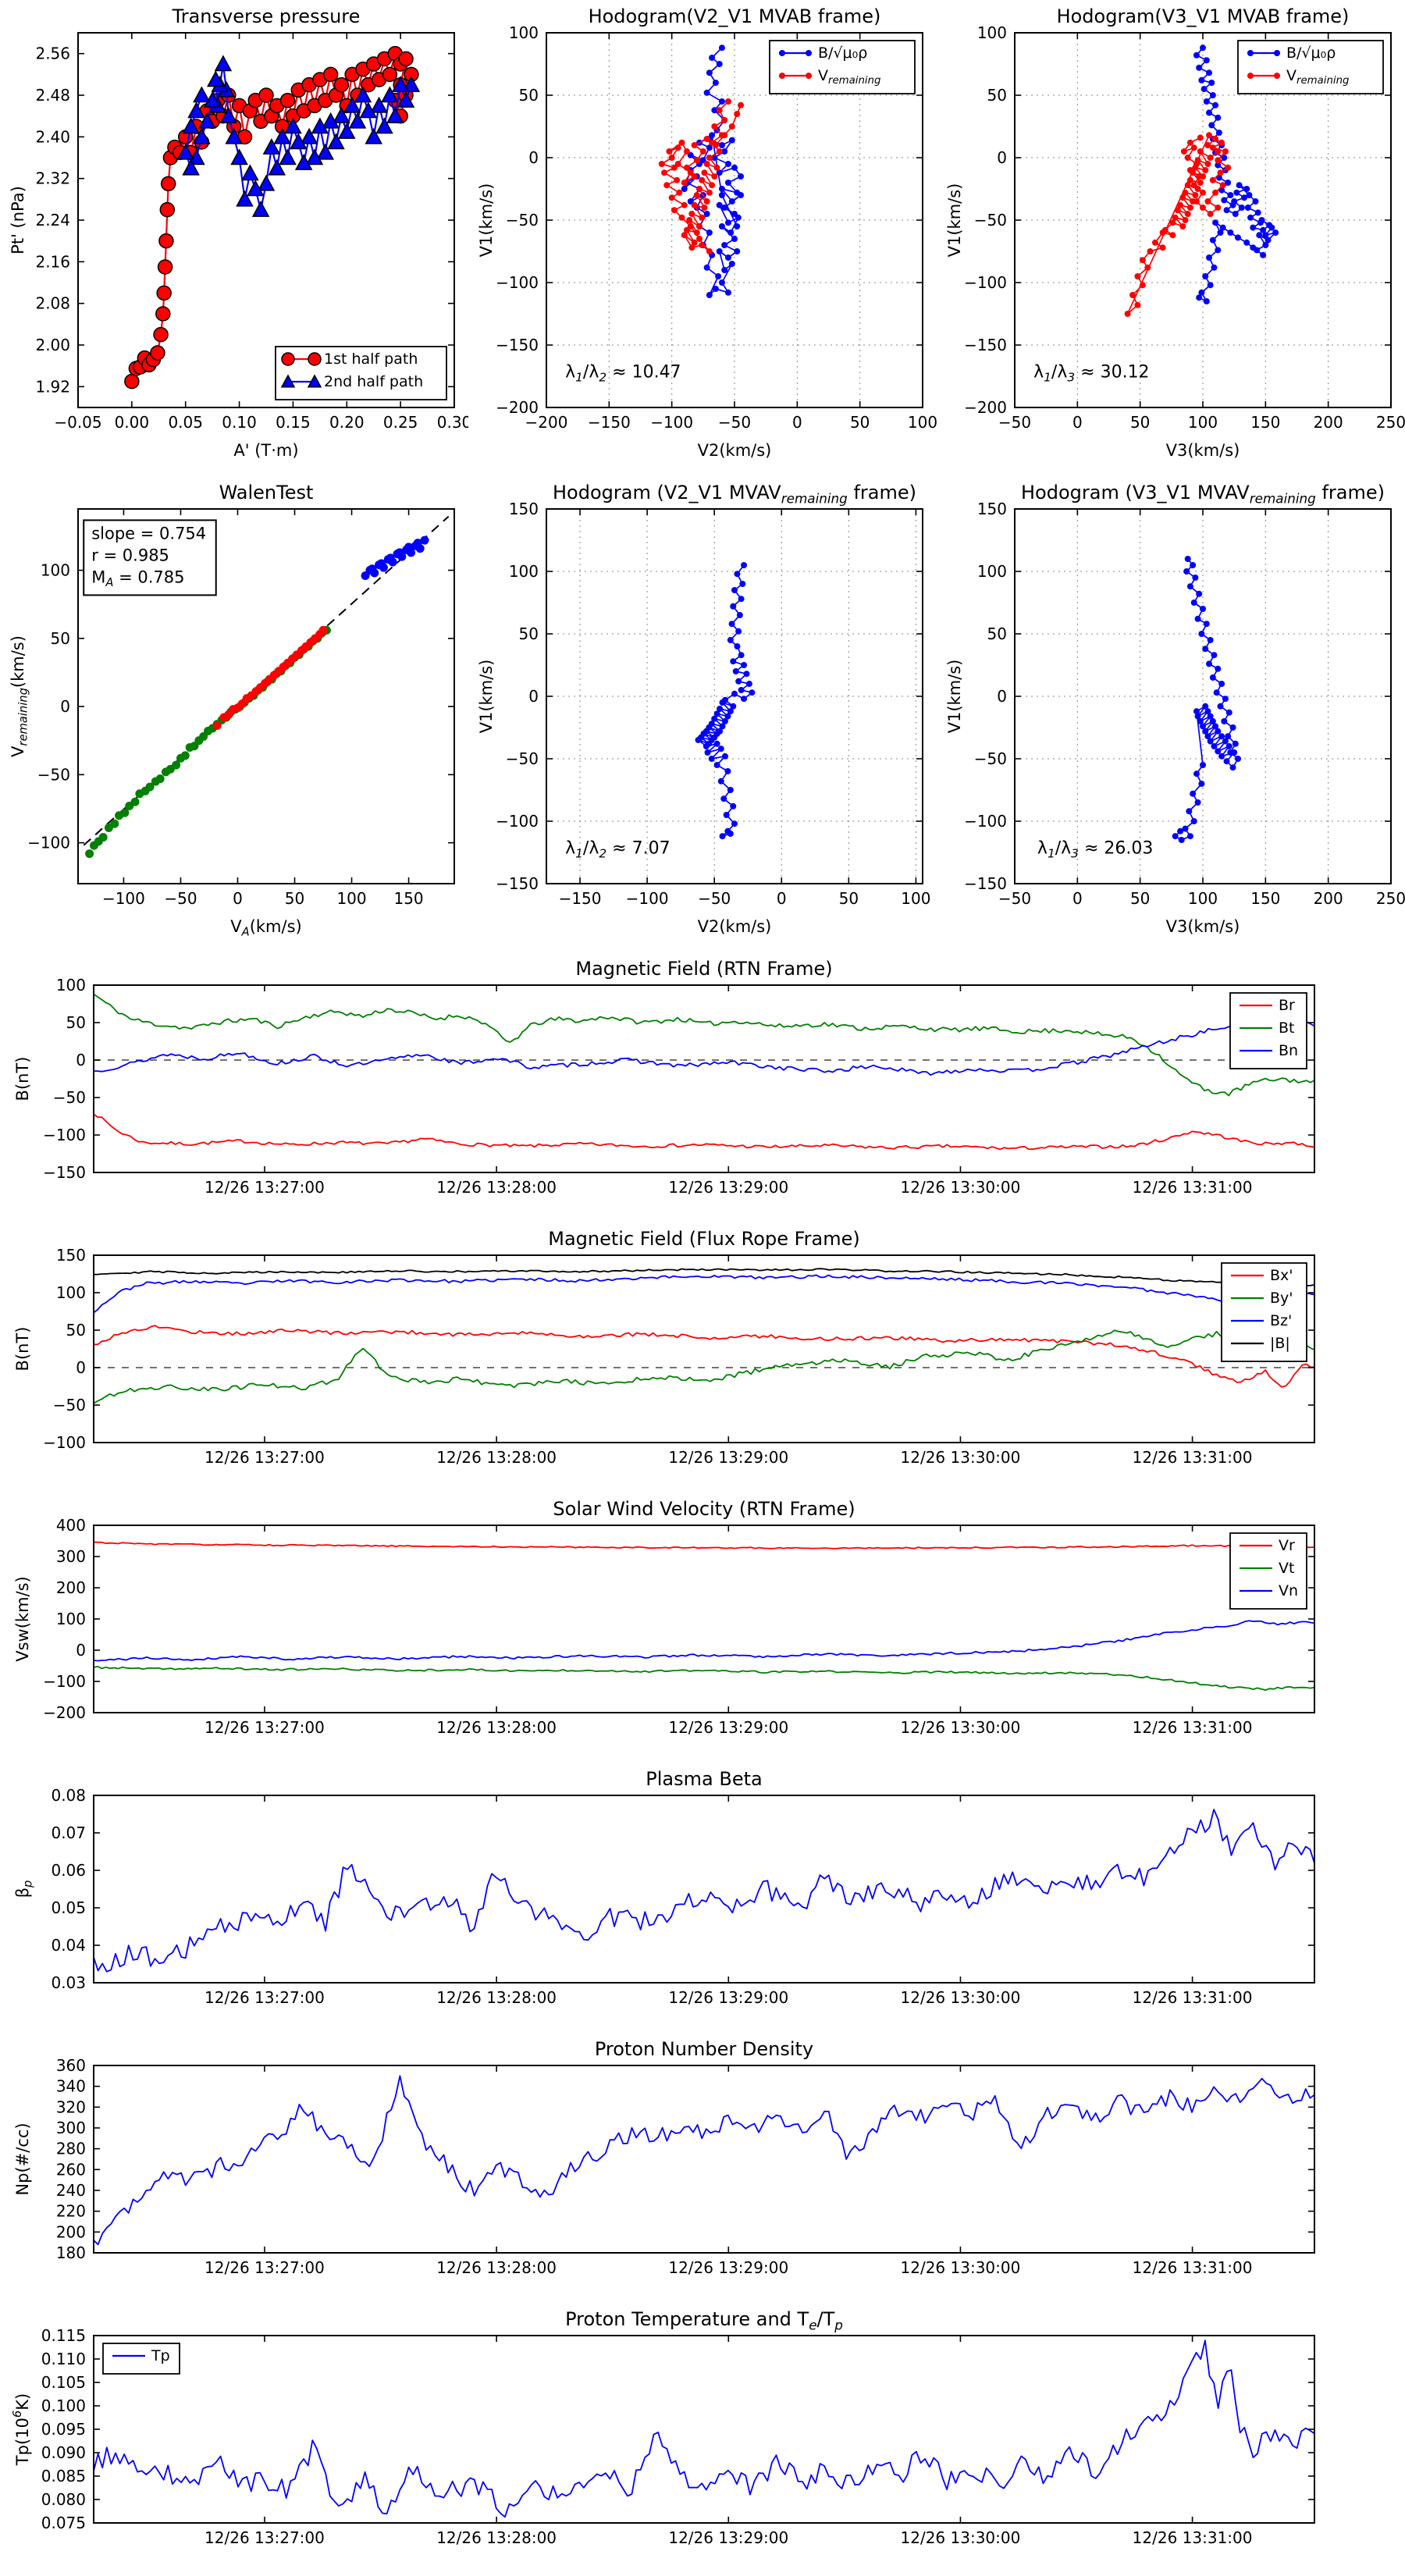 The width and height of the screenshot is (1405, 2576). Describe the element at coordinates (64, 2382) in the screenshot. I see `svg-text: 0.105` at that location.